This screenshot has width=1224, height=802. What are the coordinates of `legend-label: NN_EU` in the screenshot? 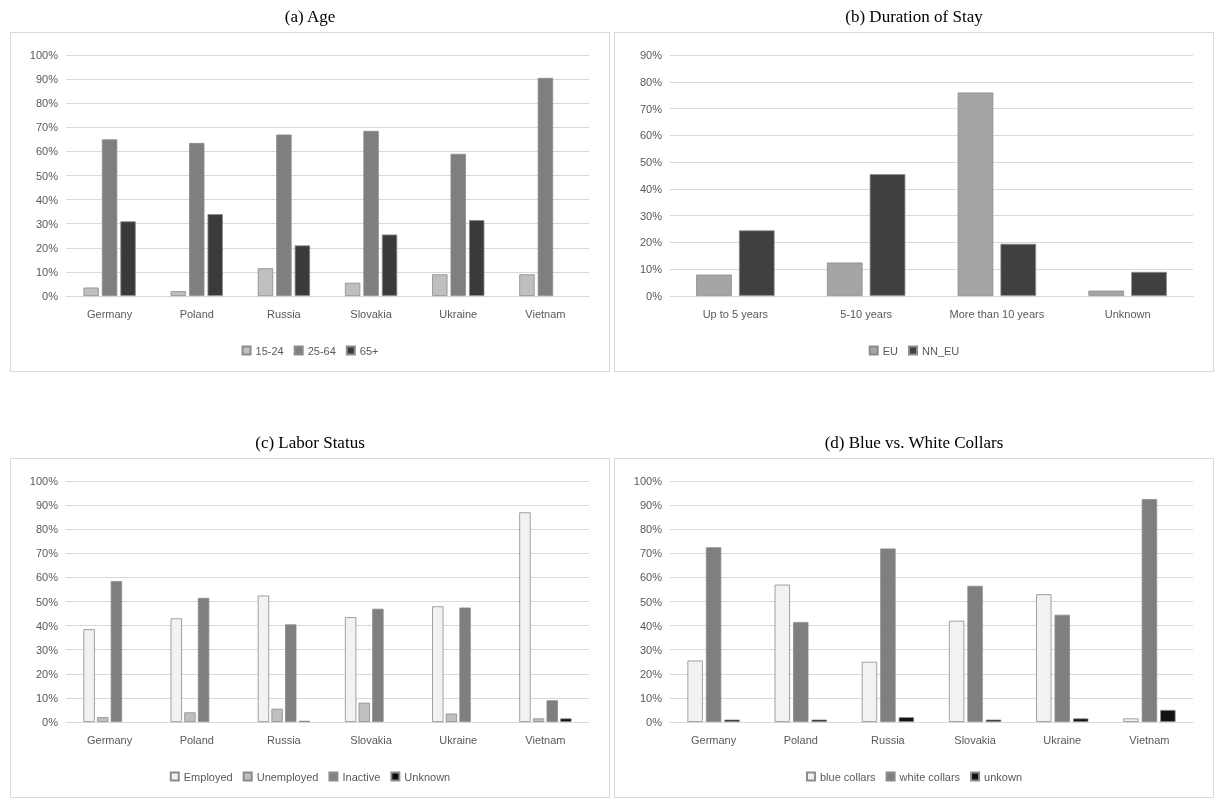 It's located at (941, 350).